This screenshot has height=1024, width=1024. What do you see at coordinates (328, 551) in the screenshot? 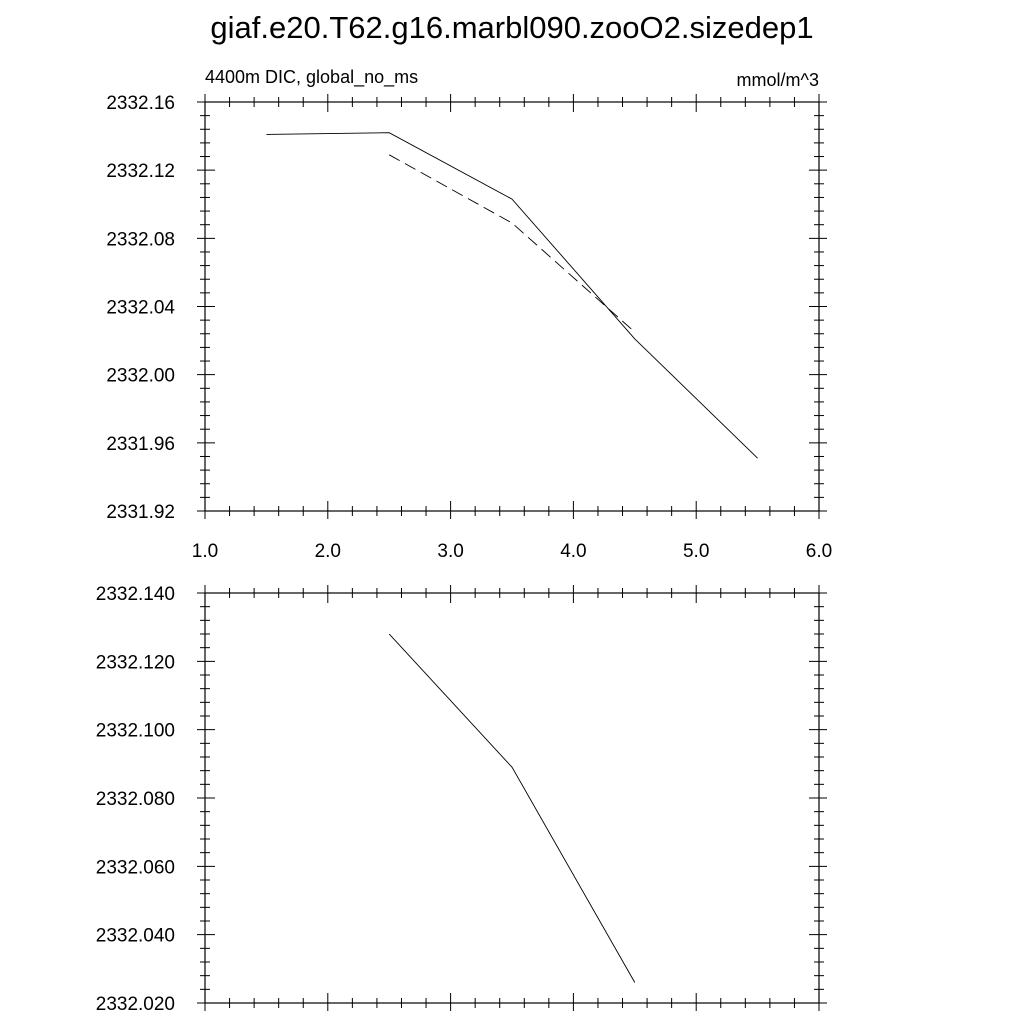
I see `x-tick-label: 2.0` at bounding box center [328, 551].